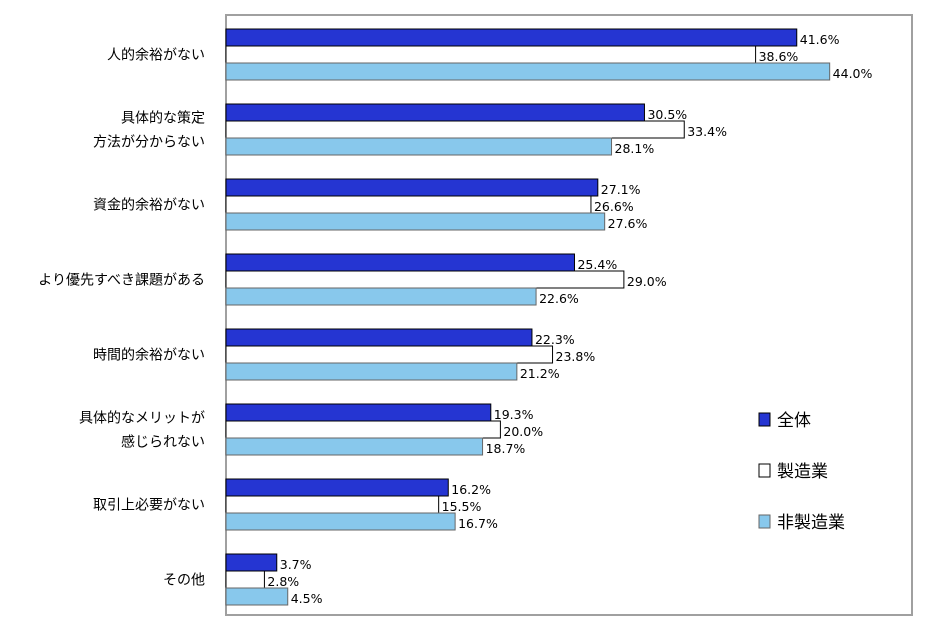  Describe the element at coordinates (614, 206) in the screenshot. I see `data-label: 26.6%` at that location.